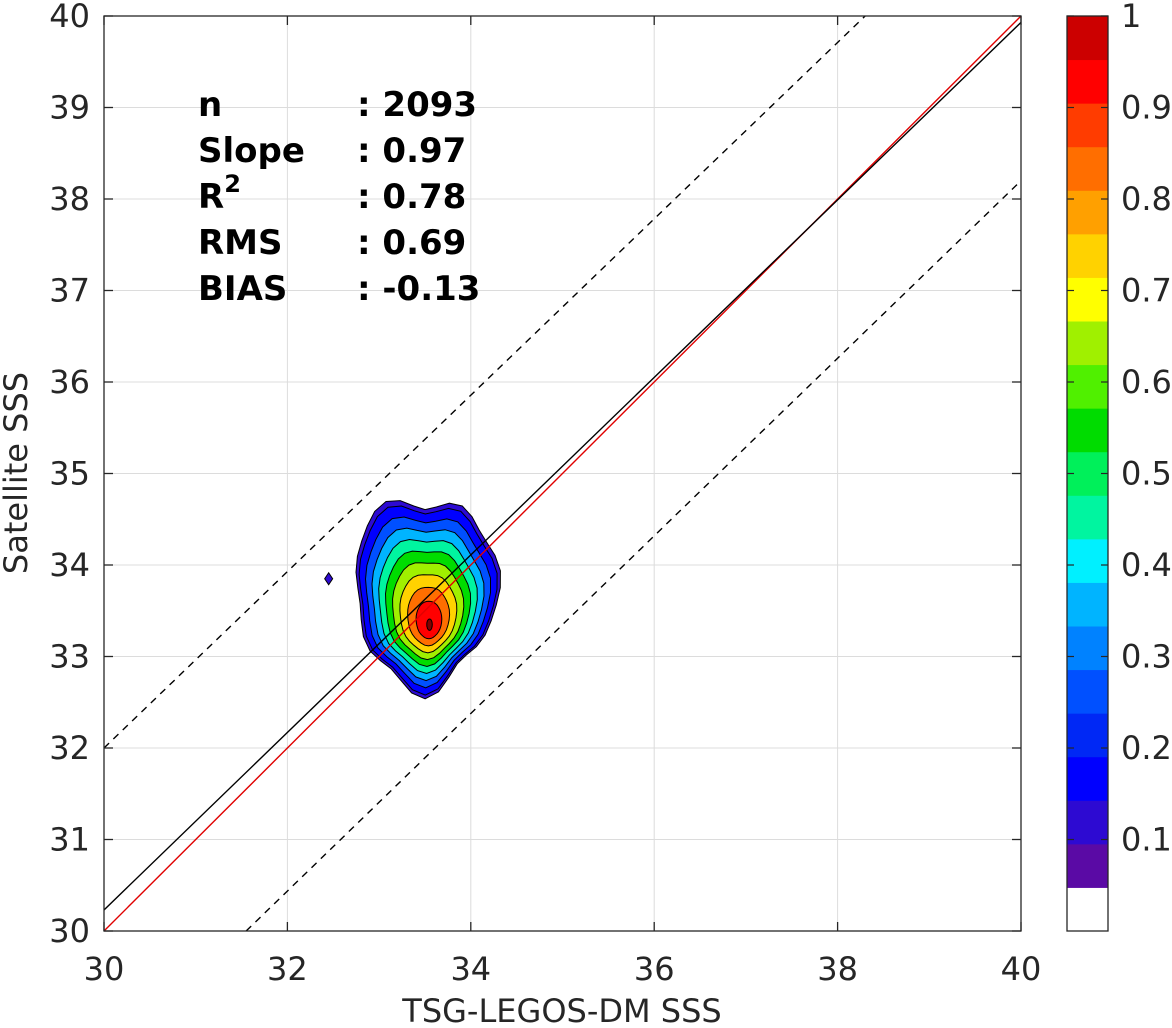 The image size is (1172, 1028). What do you see at coordinates (1146, 382) in the screenshot?
I see `colorbar-tick-label: 0.6` at bounding box center [1146, 382].